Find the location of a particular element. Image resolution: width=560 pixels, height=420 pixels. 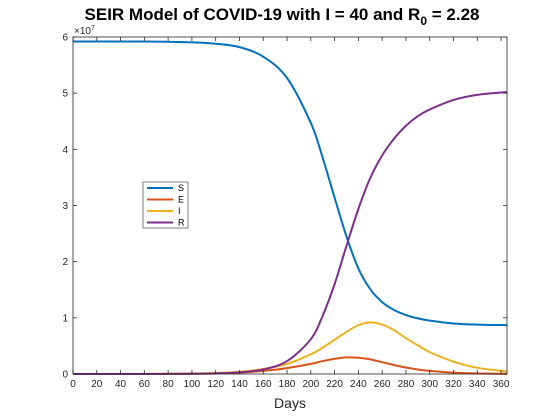

x-tick-label: 160 is located at coordinates (263, 384).